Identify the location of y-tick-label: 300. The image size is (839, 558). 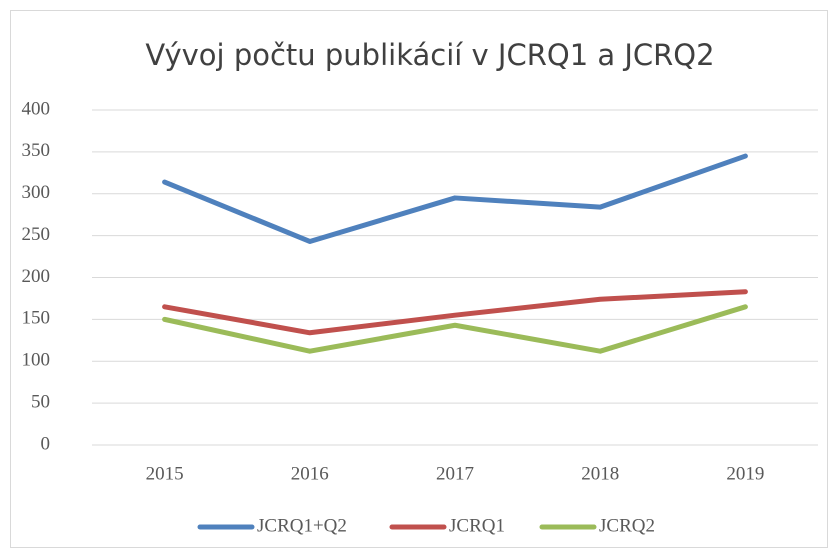
(36, 192).